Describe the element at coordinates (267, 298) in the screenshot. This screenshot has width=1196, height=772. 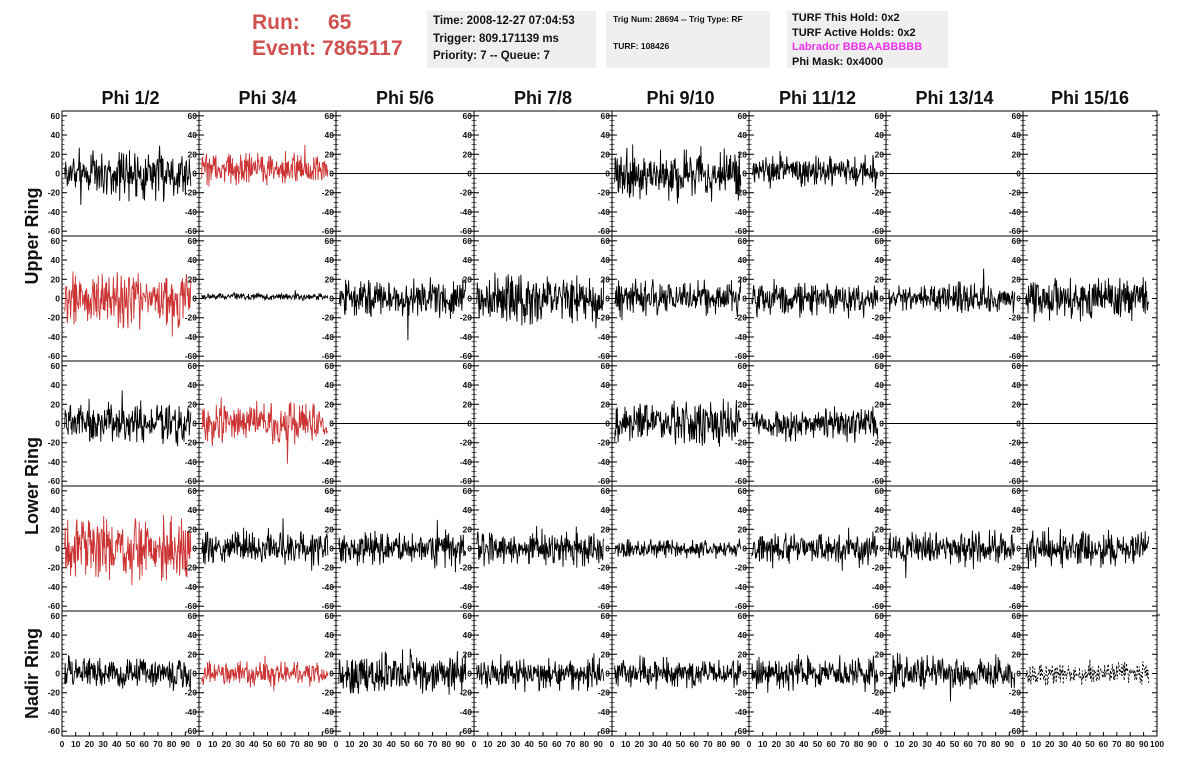
I see `panel-frame` at that location.